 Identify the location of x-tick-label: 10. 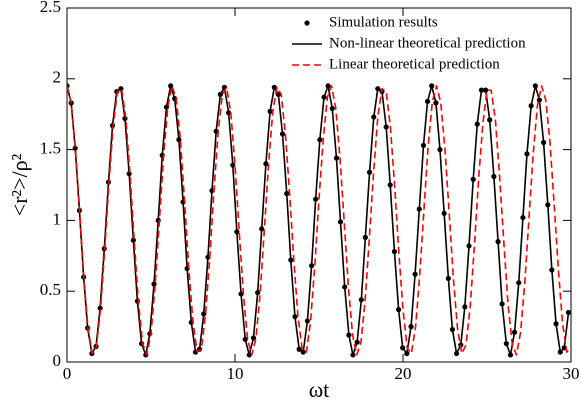
(235, 373).